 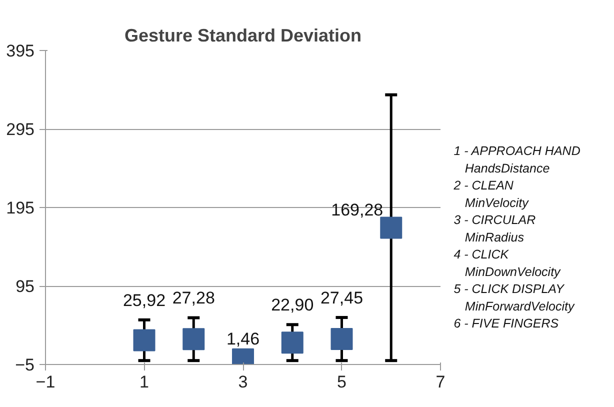 I want to click on y-tick-label: 195, so click(x=20, y=208).